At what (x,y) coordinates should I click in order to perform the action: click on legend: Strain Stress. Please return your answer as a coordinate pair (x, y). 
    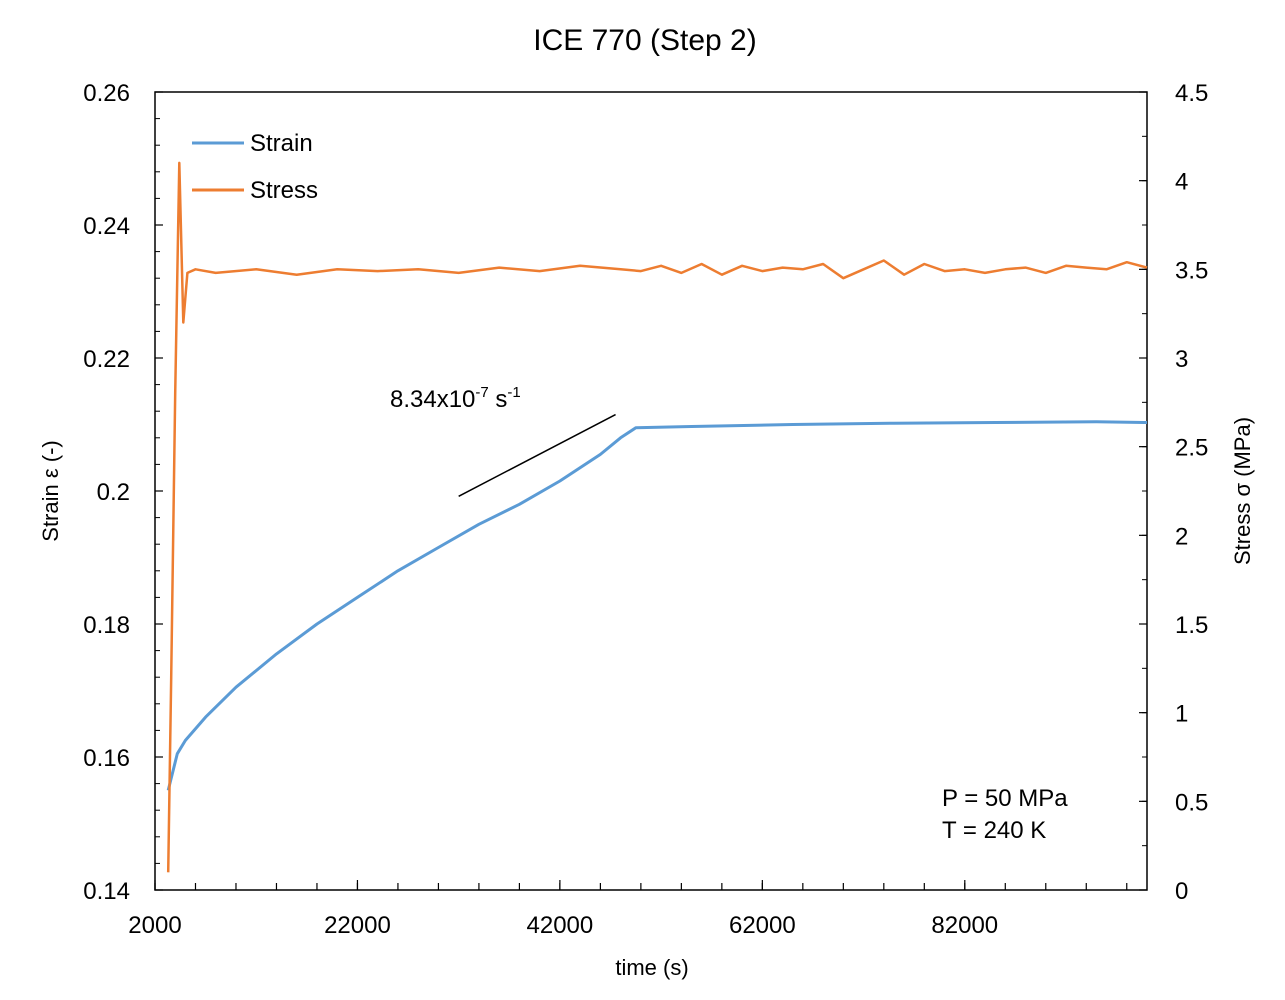
    Looking at the image, I should click on (255, 167).